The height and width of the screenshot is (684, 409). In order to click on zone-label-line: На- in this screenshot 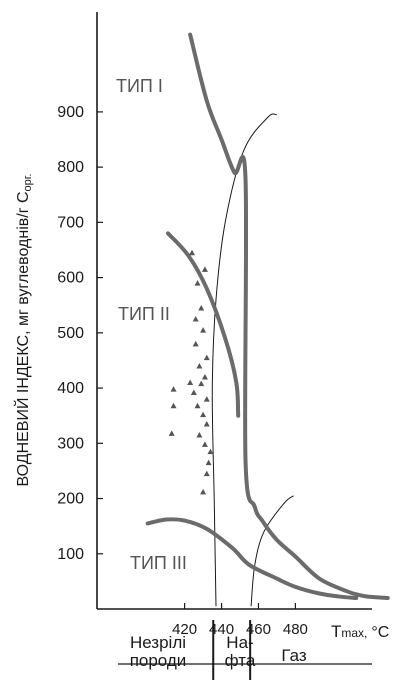, I will do `click(239, 642)`.